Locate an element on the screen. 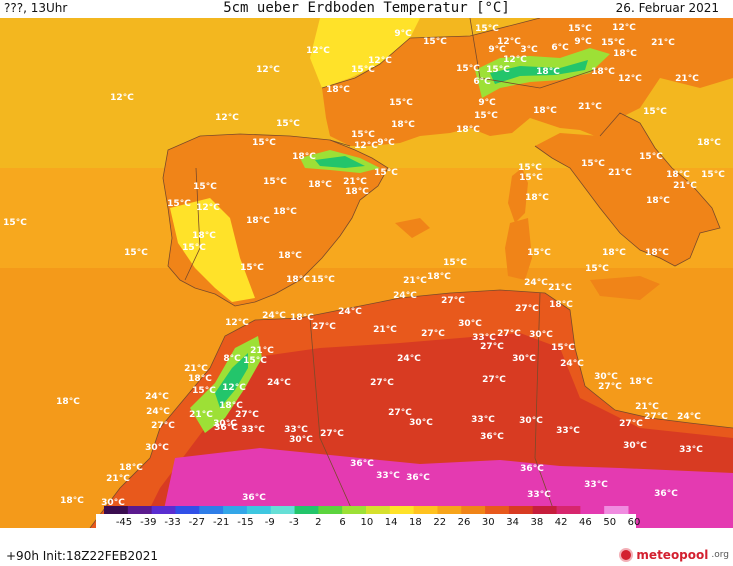 The image size is (733, 566). land-baleares is located at coordinates (412, 228).